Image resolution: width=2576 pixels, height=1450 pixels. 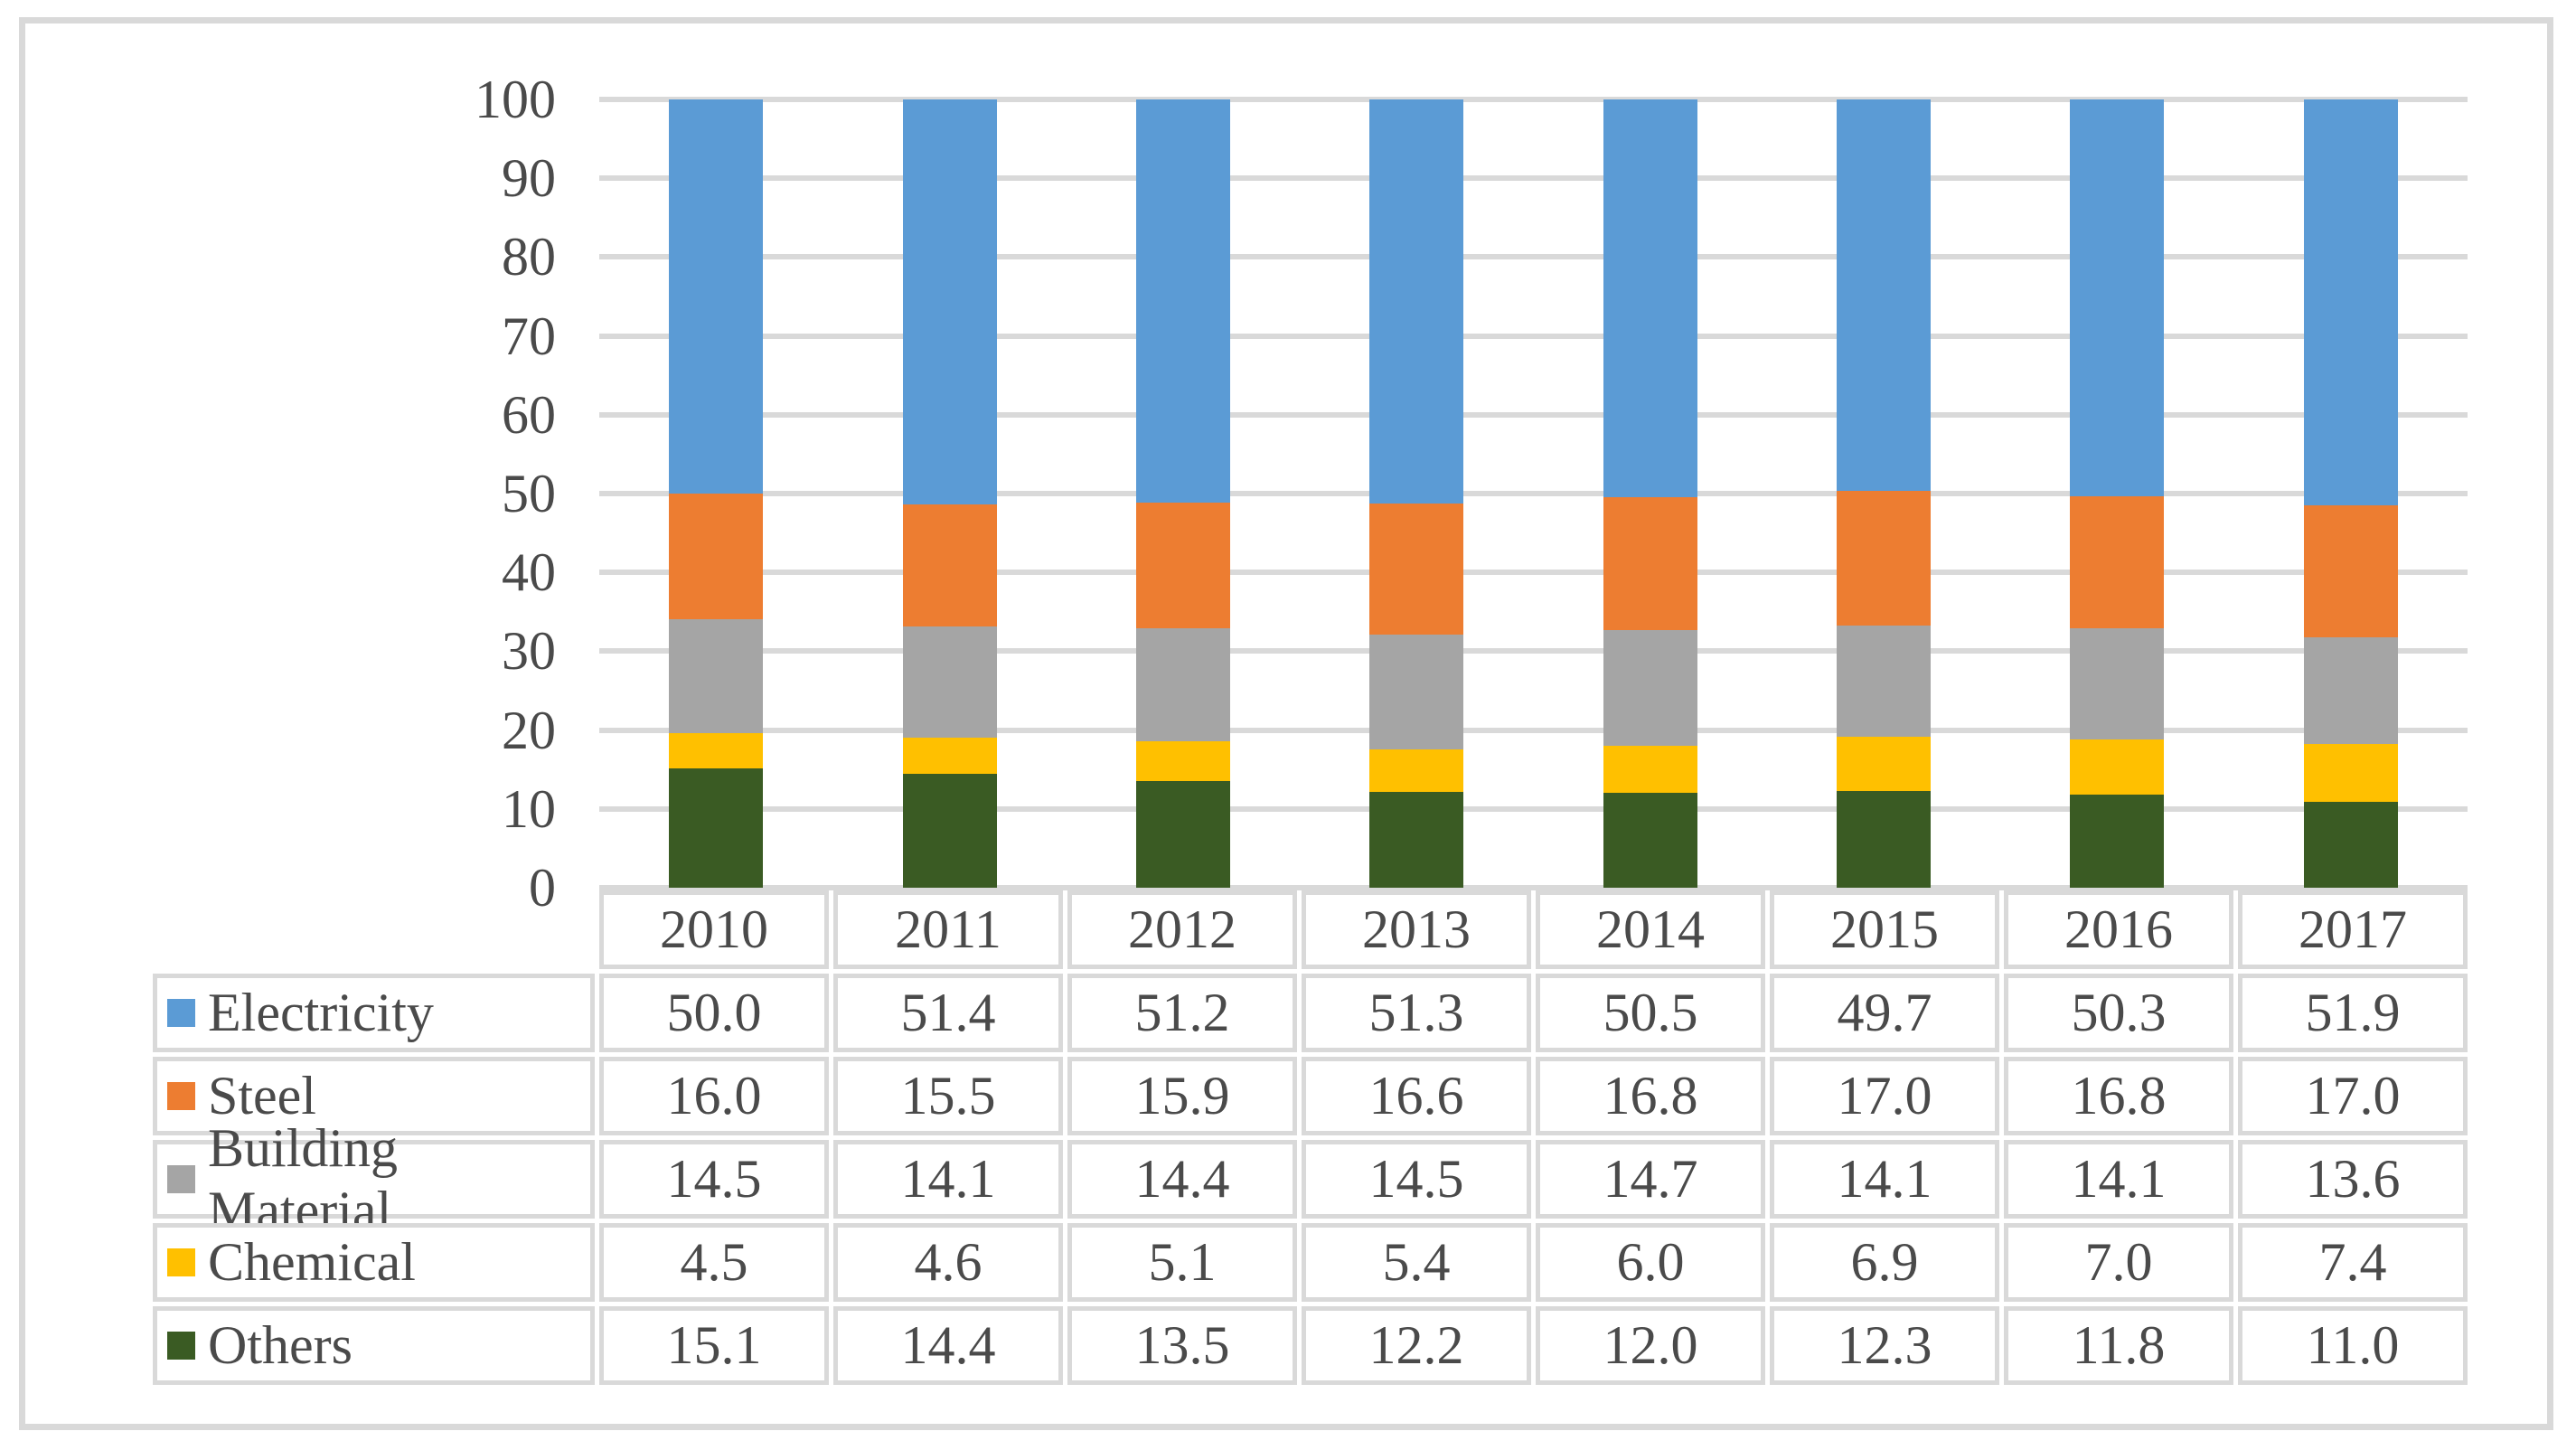 What do you see at coordinates (948, 1180) in the screenshot?
I see `value-building-material-2011: 14.1` at bounding box center [948, 1180].